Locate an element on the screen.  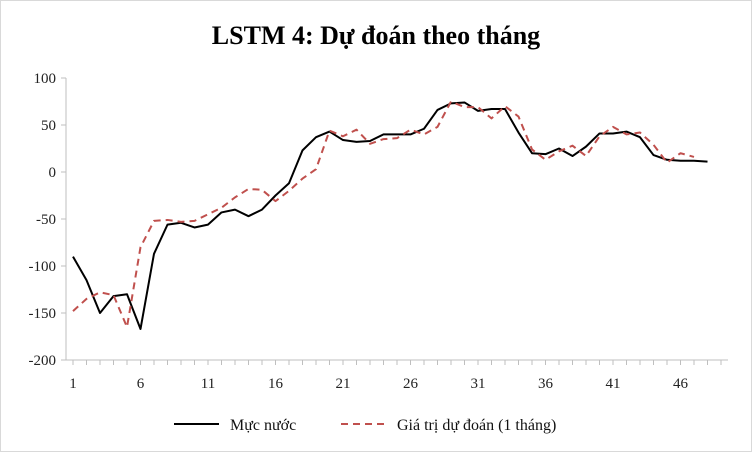
legend: Mực nước Giá trị dự đoán (1 tháng) is located at coordinates (365, 425).